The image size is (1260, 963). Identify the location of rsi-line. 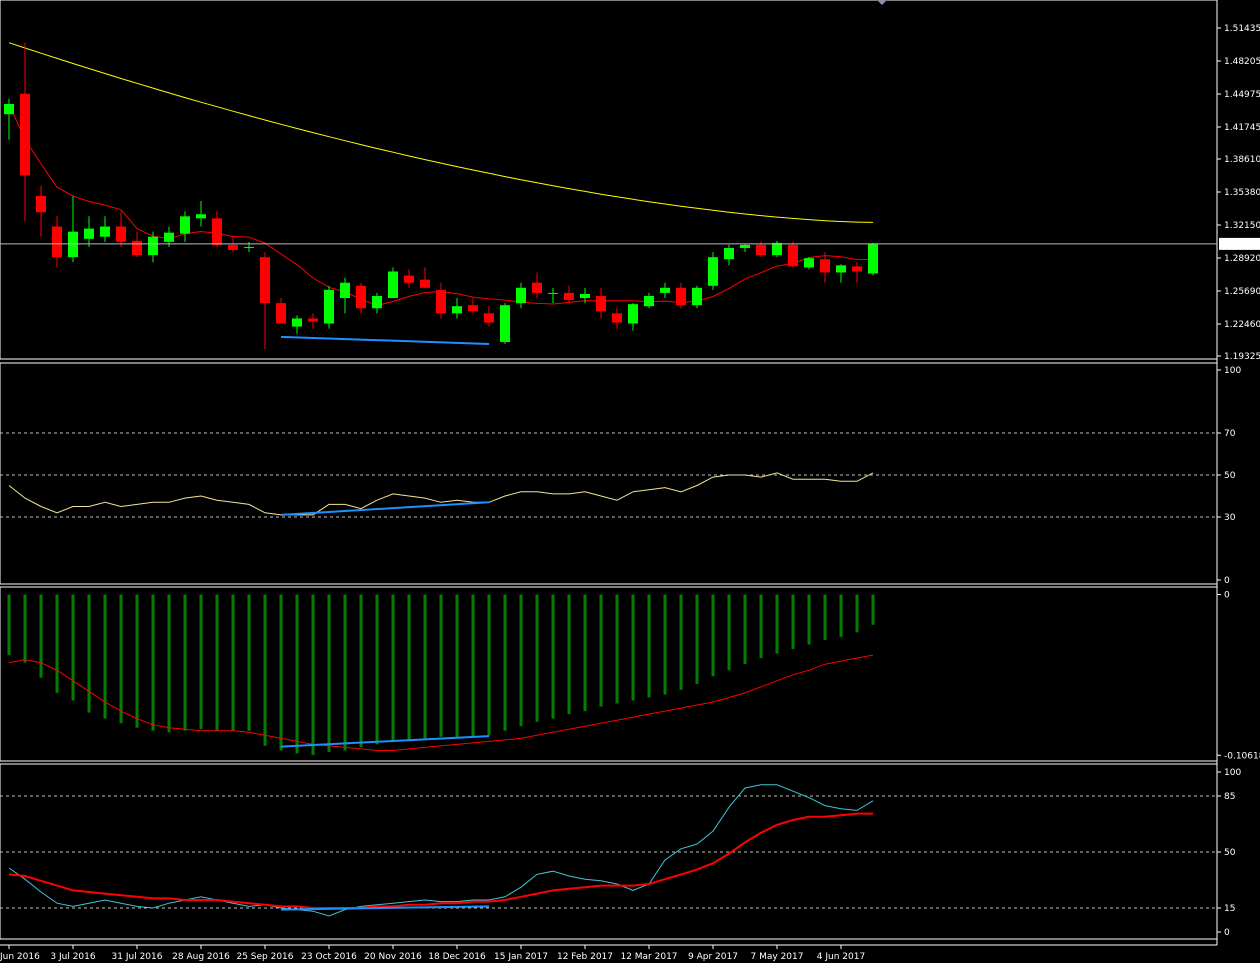
(441, 494).